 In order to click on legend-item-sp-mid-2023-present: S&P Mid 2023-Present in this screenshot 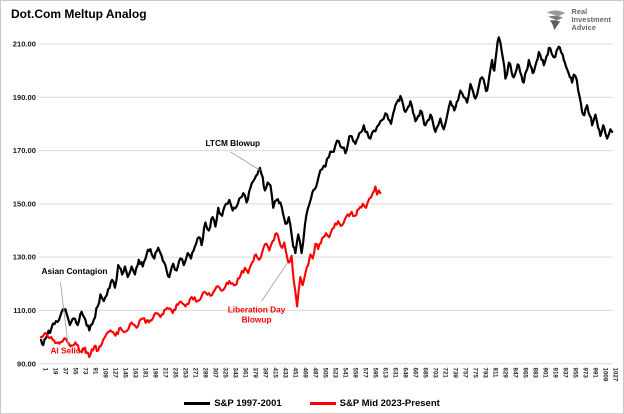, I will do `click(374, 403)`.